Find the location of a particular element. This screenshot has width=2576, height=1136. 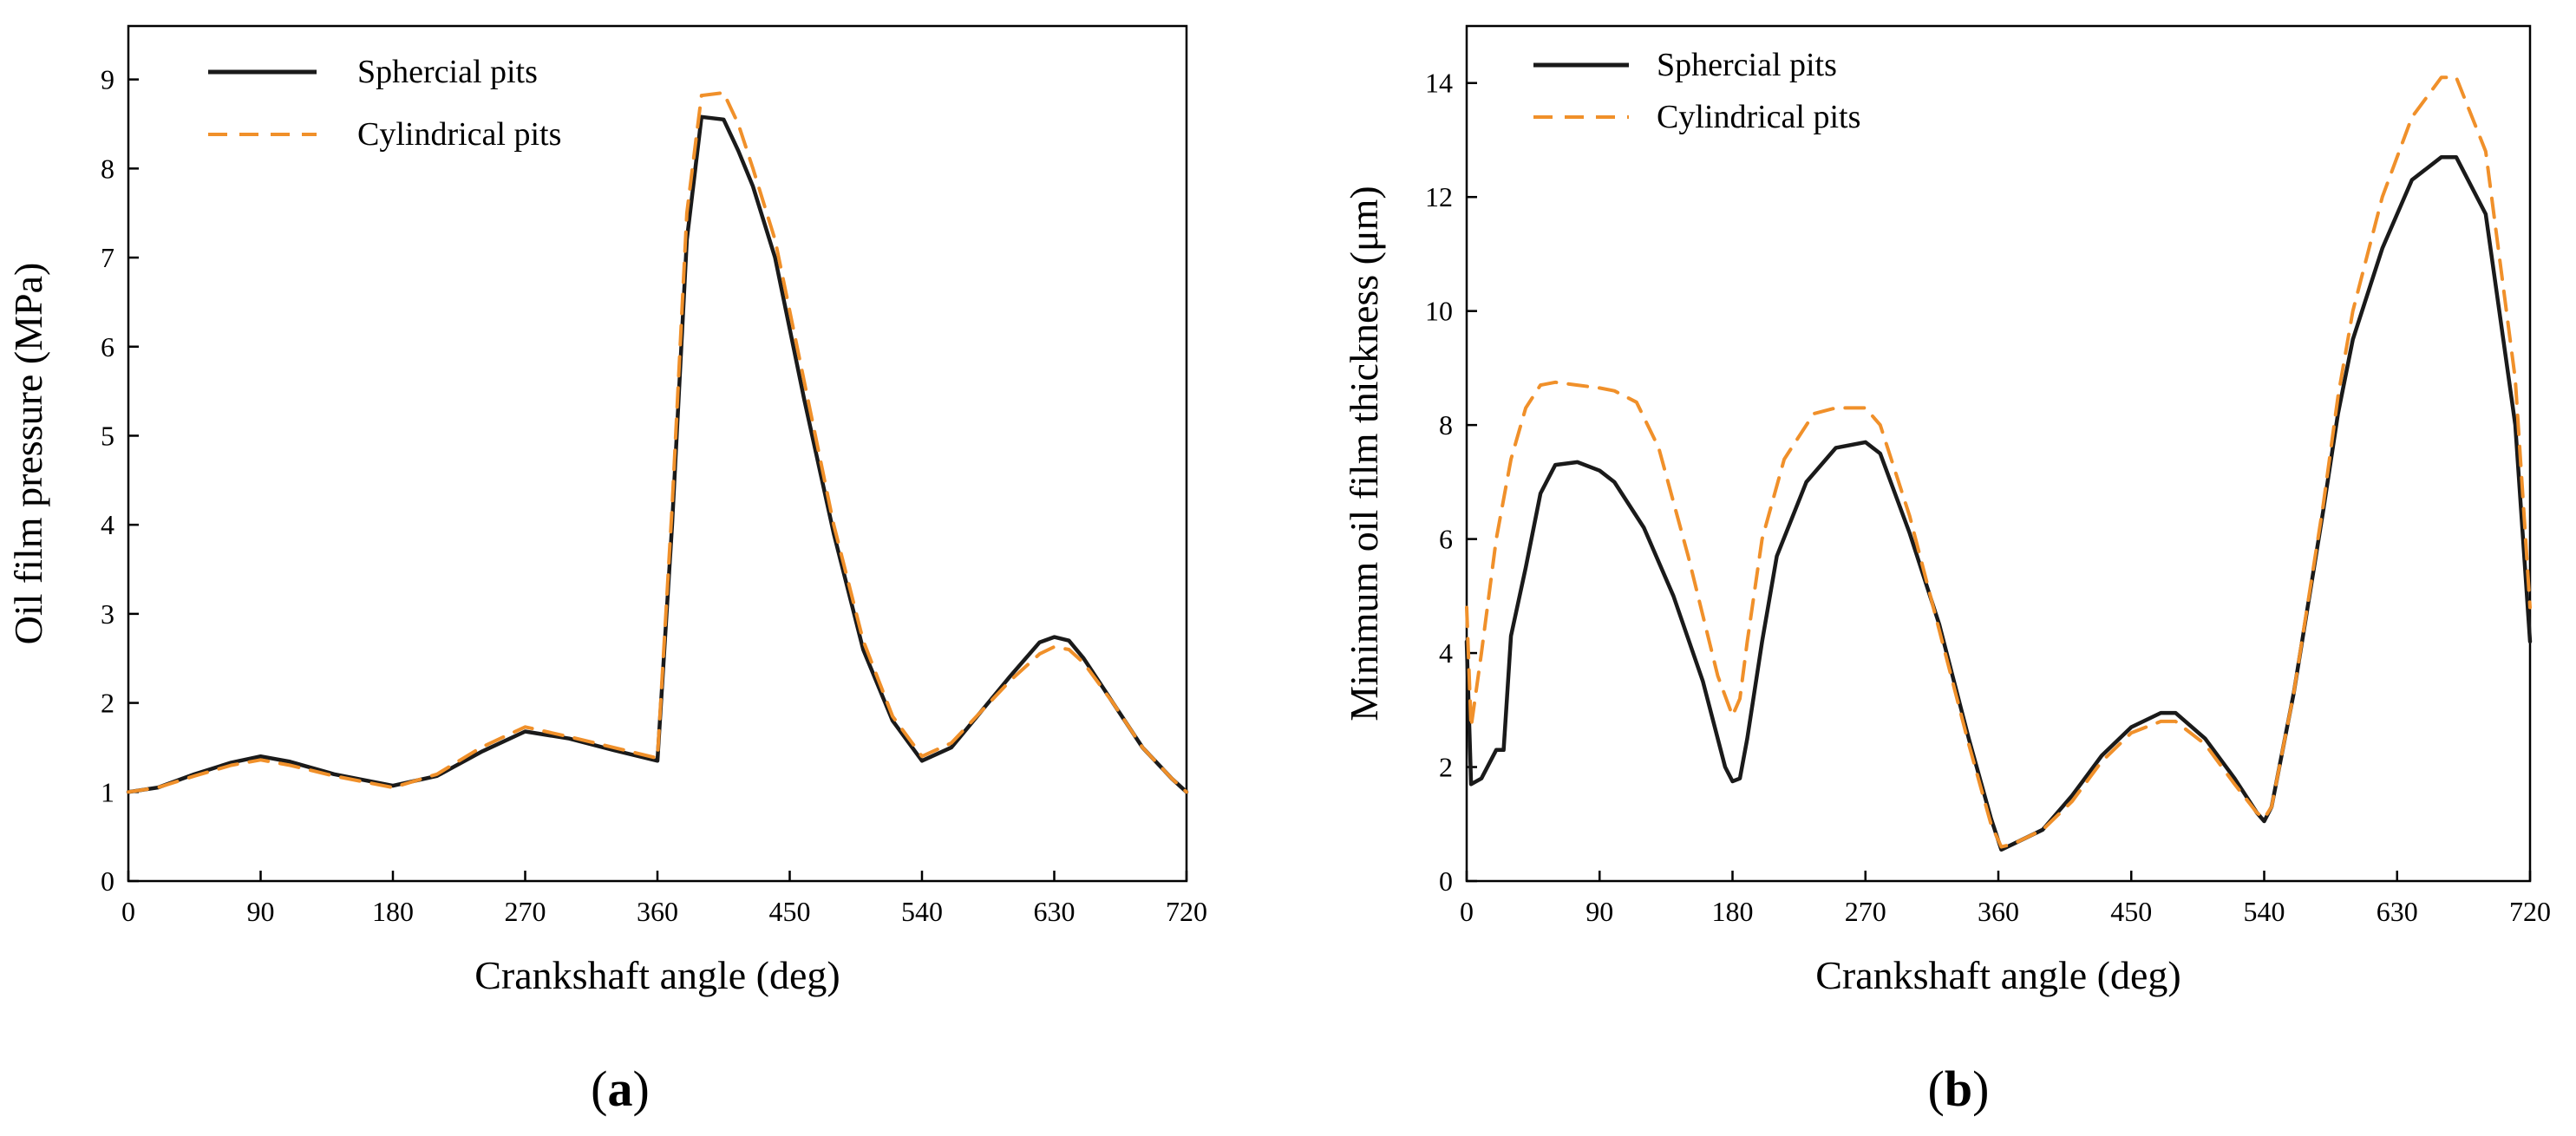

y-tick-label: 5 is located at coordinates (107, 435).